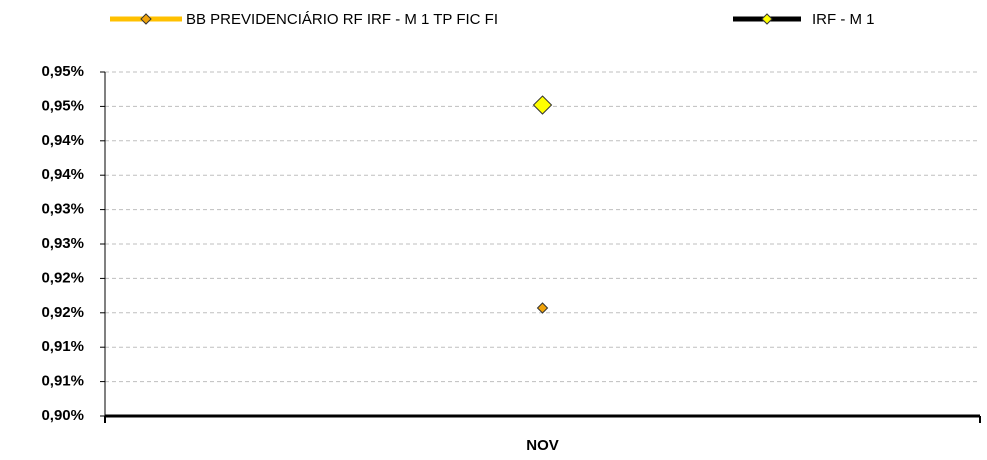  I want to click on legend-label: BB PREVIDENCIÁRIO RF IRF - M 1 TP FIC FI, so click(342, 19).